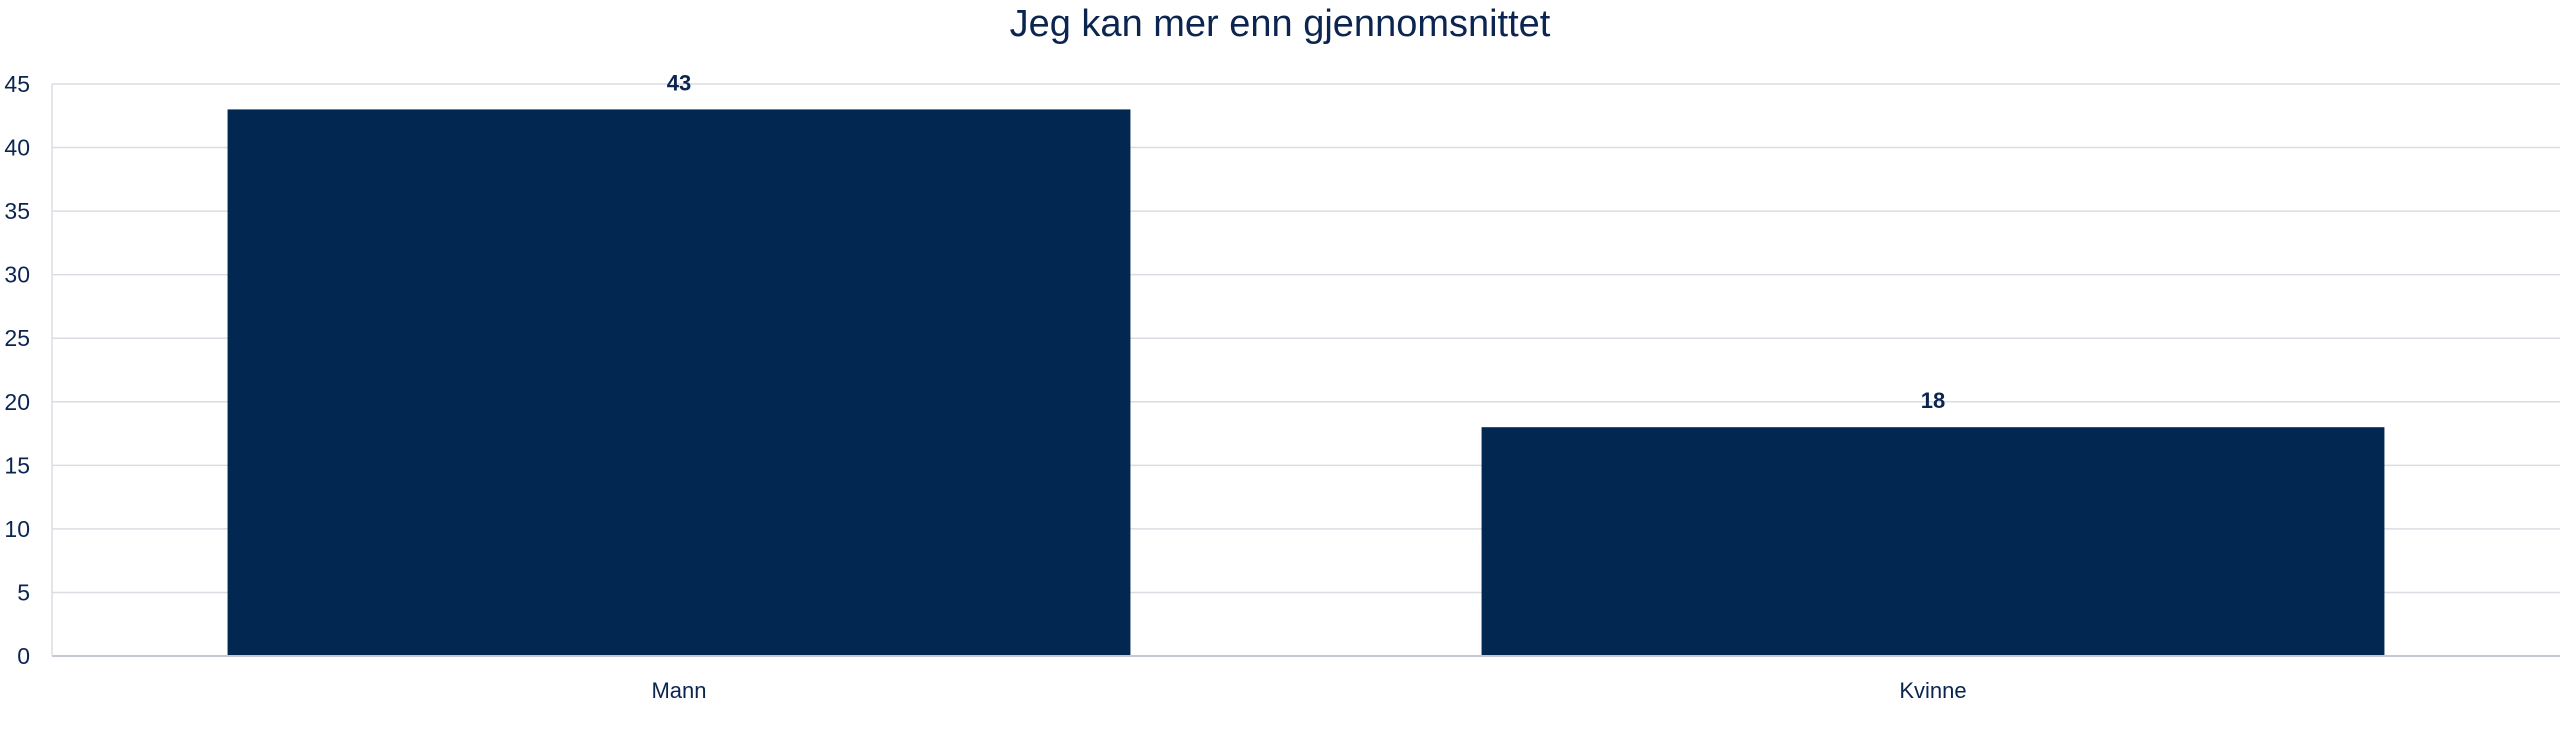 This screenshot has height=752, width=2560. What do you see at coordinates (1933, 541) in the screenshot?
I see `bar-kvinne` at bounding box center [1933, 541].